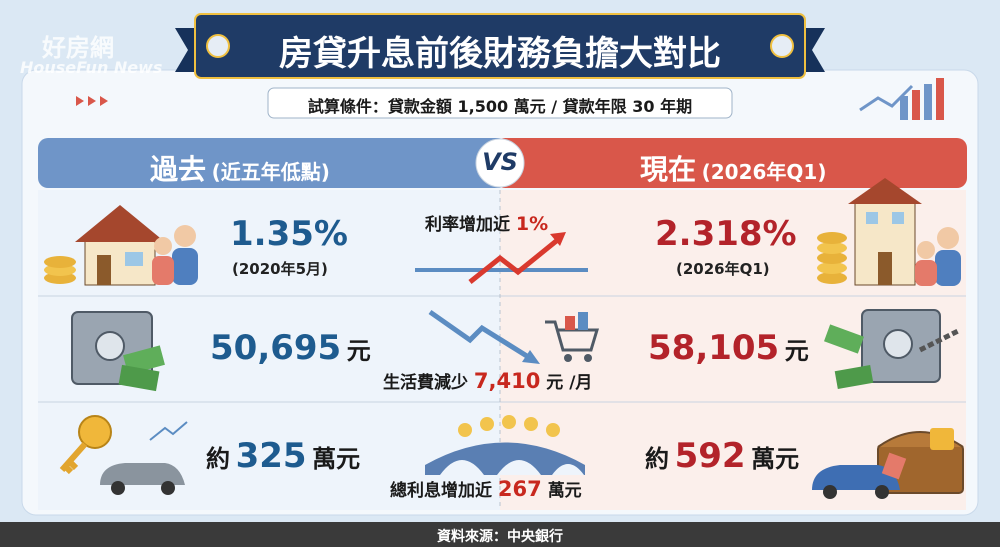 This screenshot has width=1000, height=547. I want to click on now-living: 58,105 元, so click(728, 348).